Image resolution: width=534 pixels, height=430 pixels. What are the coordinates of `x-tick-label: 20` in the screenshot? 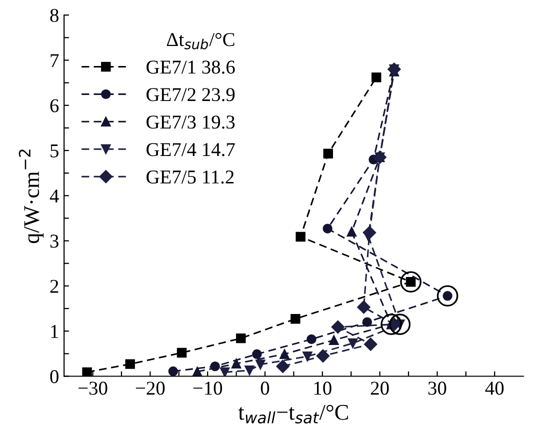 It's located at (379, 388).